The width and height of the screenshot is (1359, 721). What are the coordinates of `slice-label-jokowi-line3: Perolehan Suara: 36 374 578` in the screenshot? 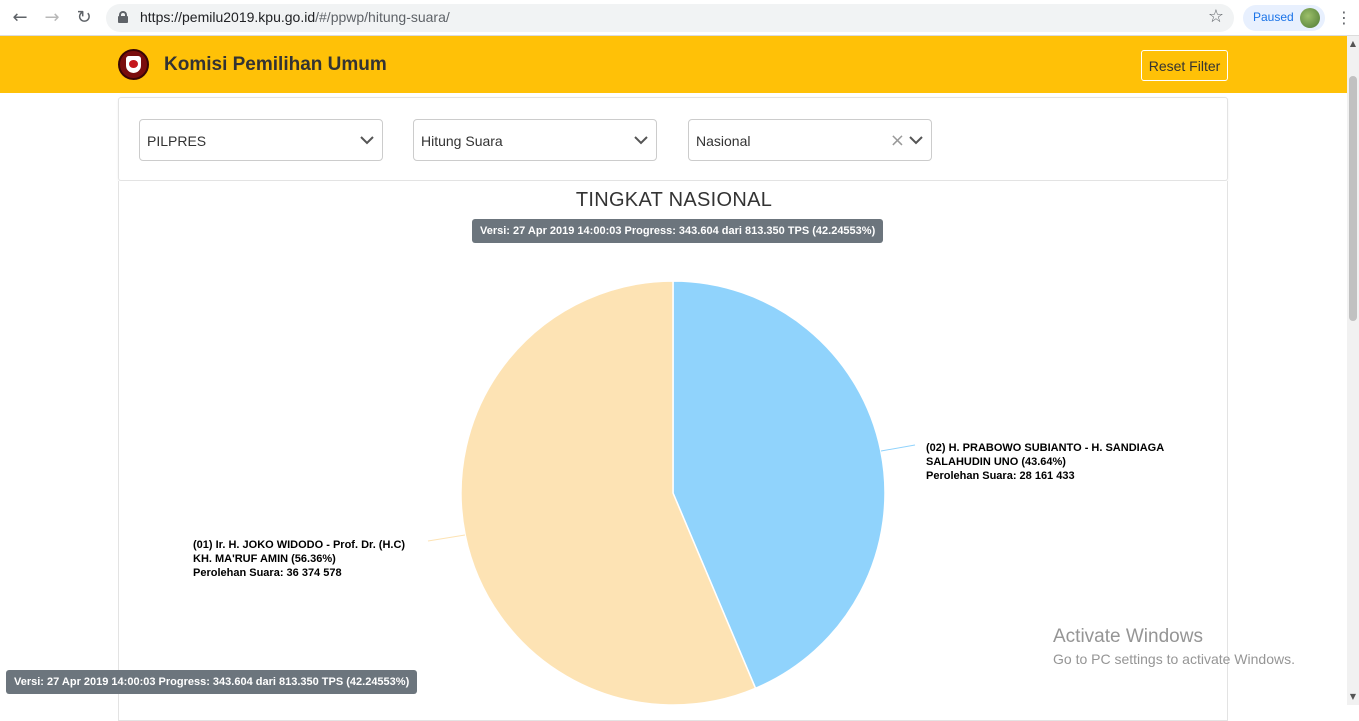 It's located at (267, 573).